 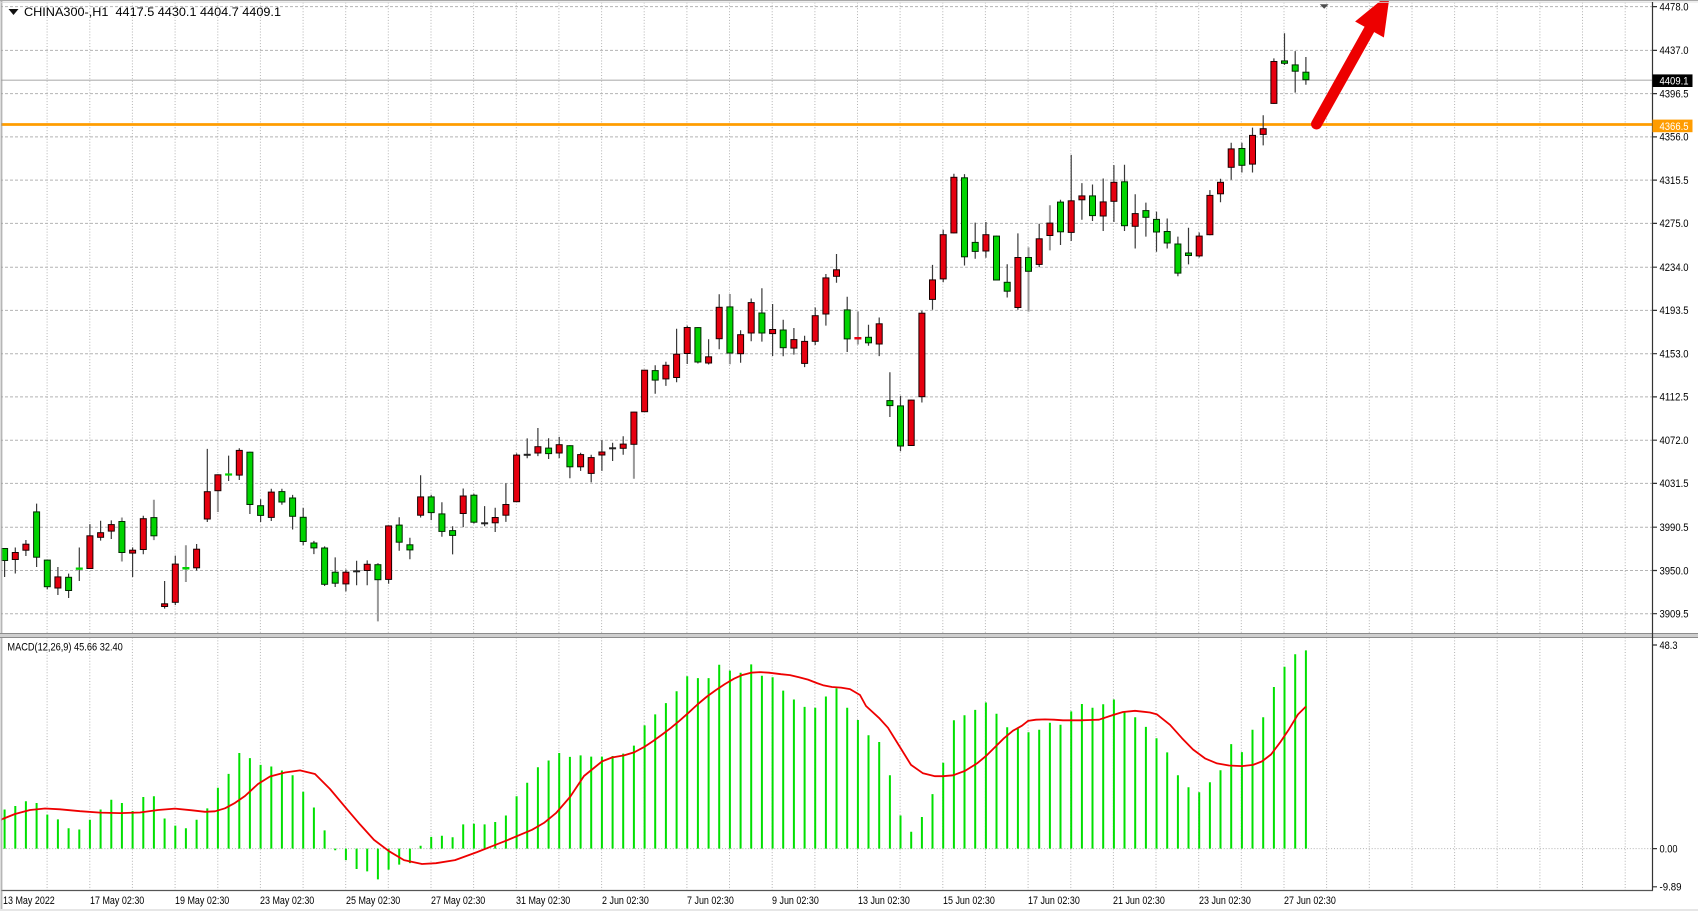 I want to click on svg-text: 21 Jun 02:30, so click(x=1139, y=901).